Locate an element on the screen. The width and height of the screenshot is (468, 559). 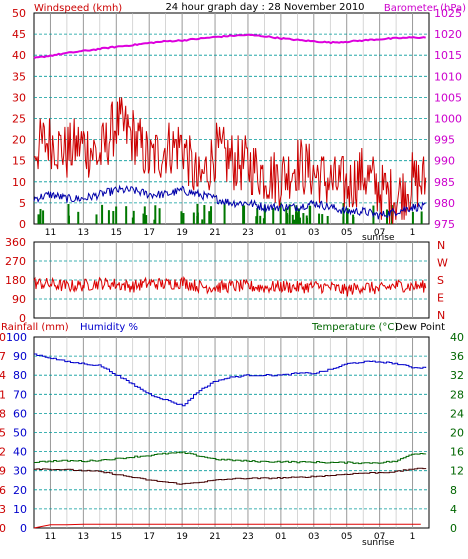
temp-ytick-12: 12 is located at coordinates (457, 471).